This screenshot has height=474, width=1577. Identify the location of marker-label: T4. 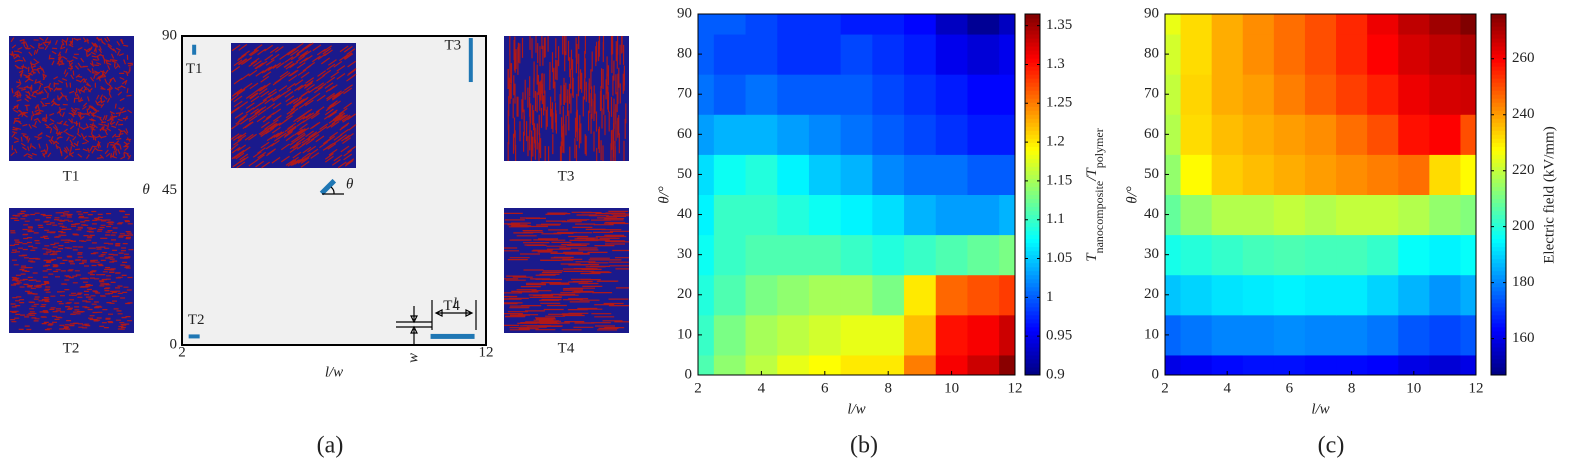
(451, 306).